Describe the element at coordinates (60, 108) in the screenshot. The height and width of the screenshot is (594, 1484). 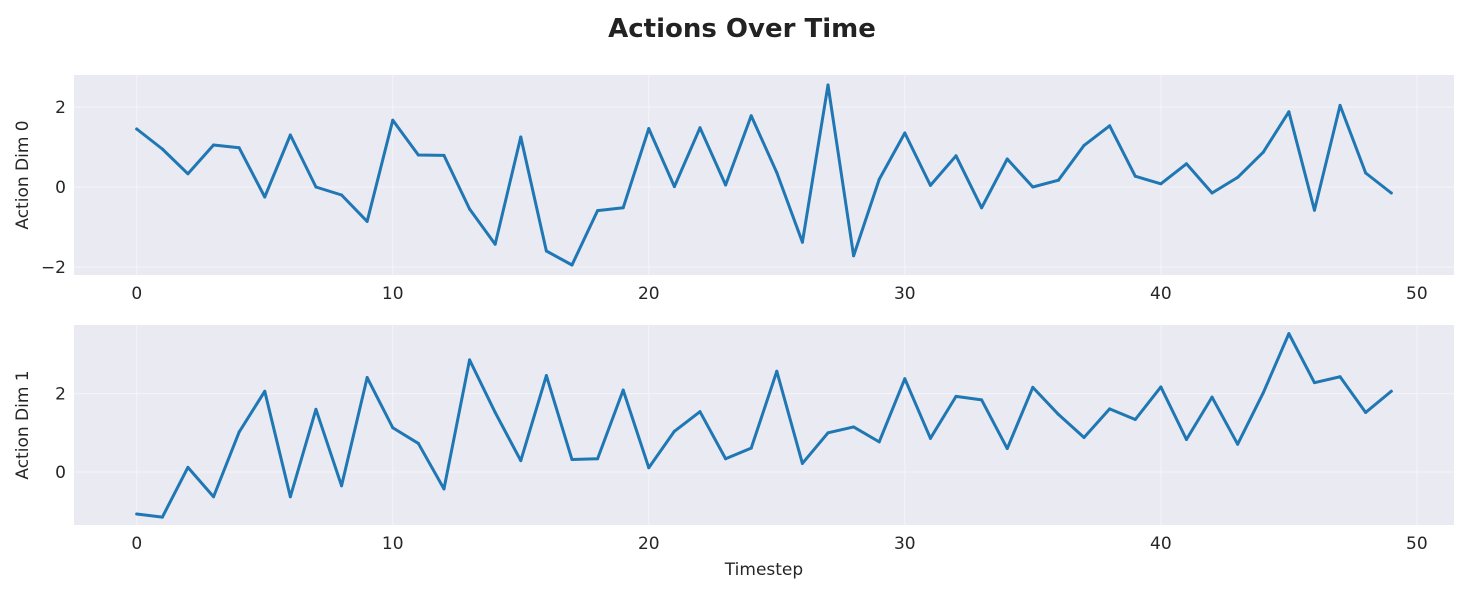
I see `y-tick-label: 2` at that location.